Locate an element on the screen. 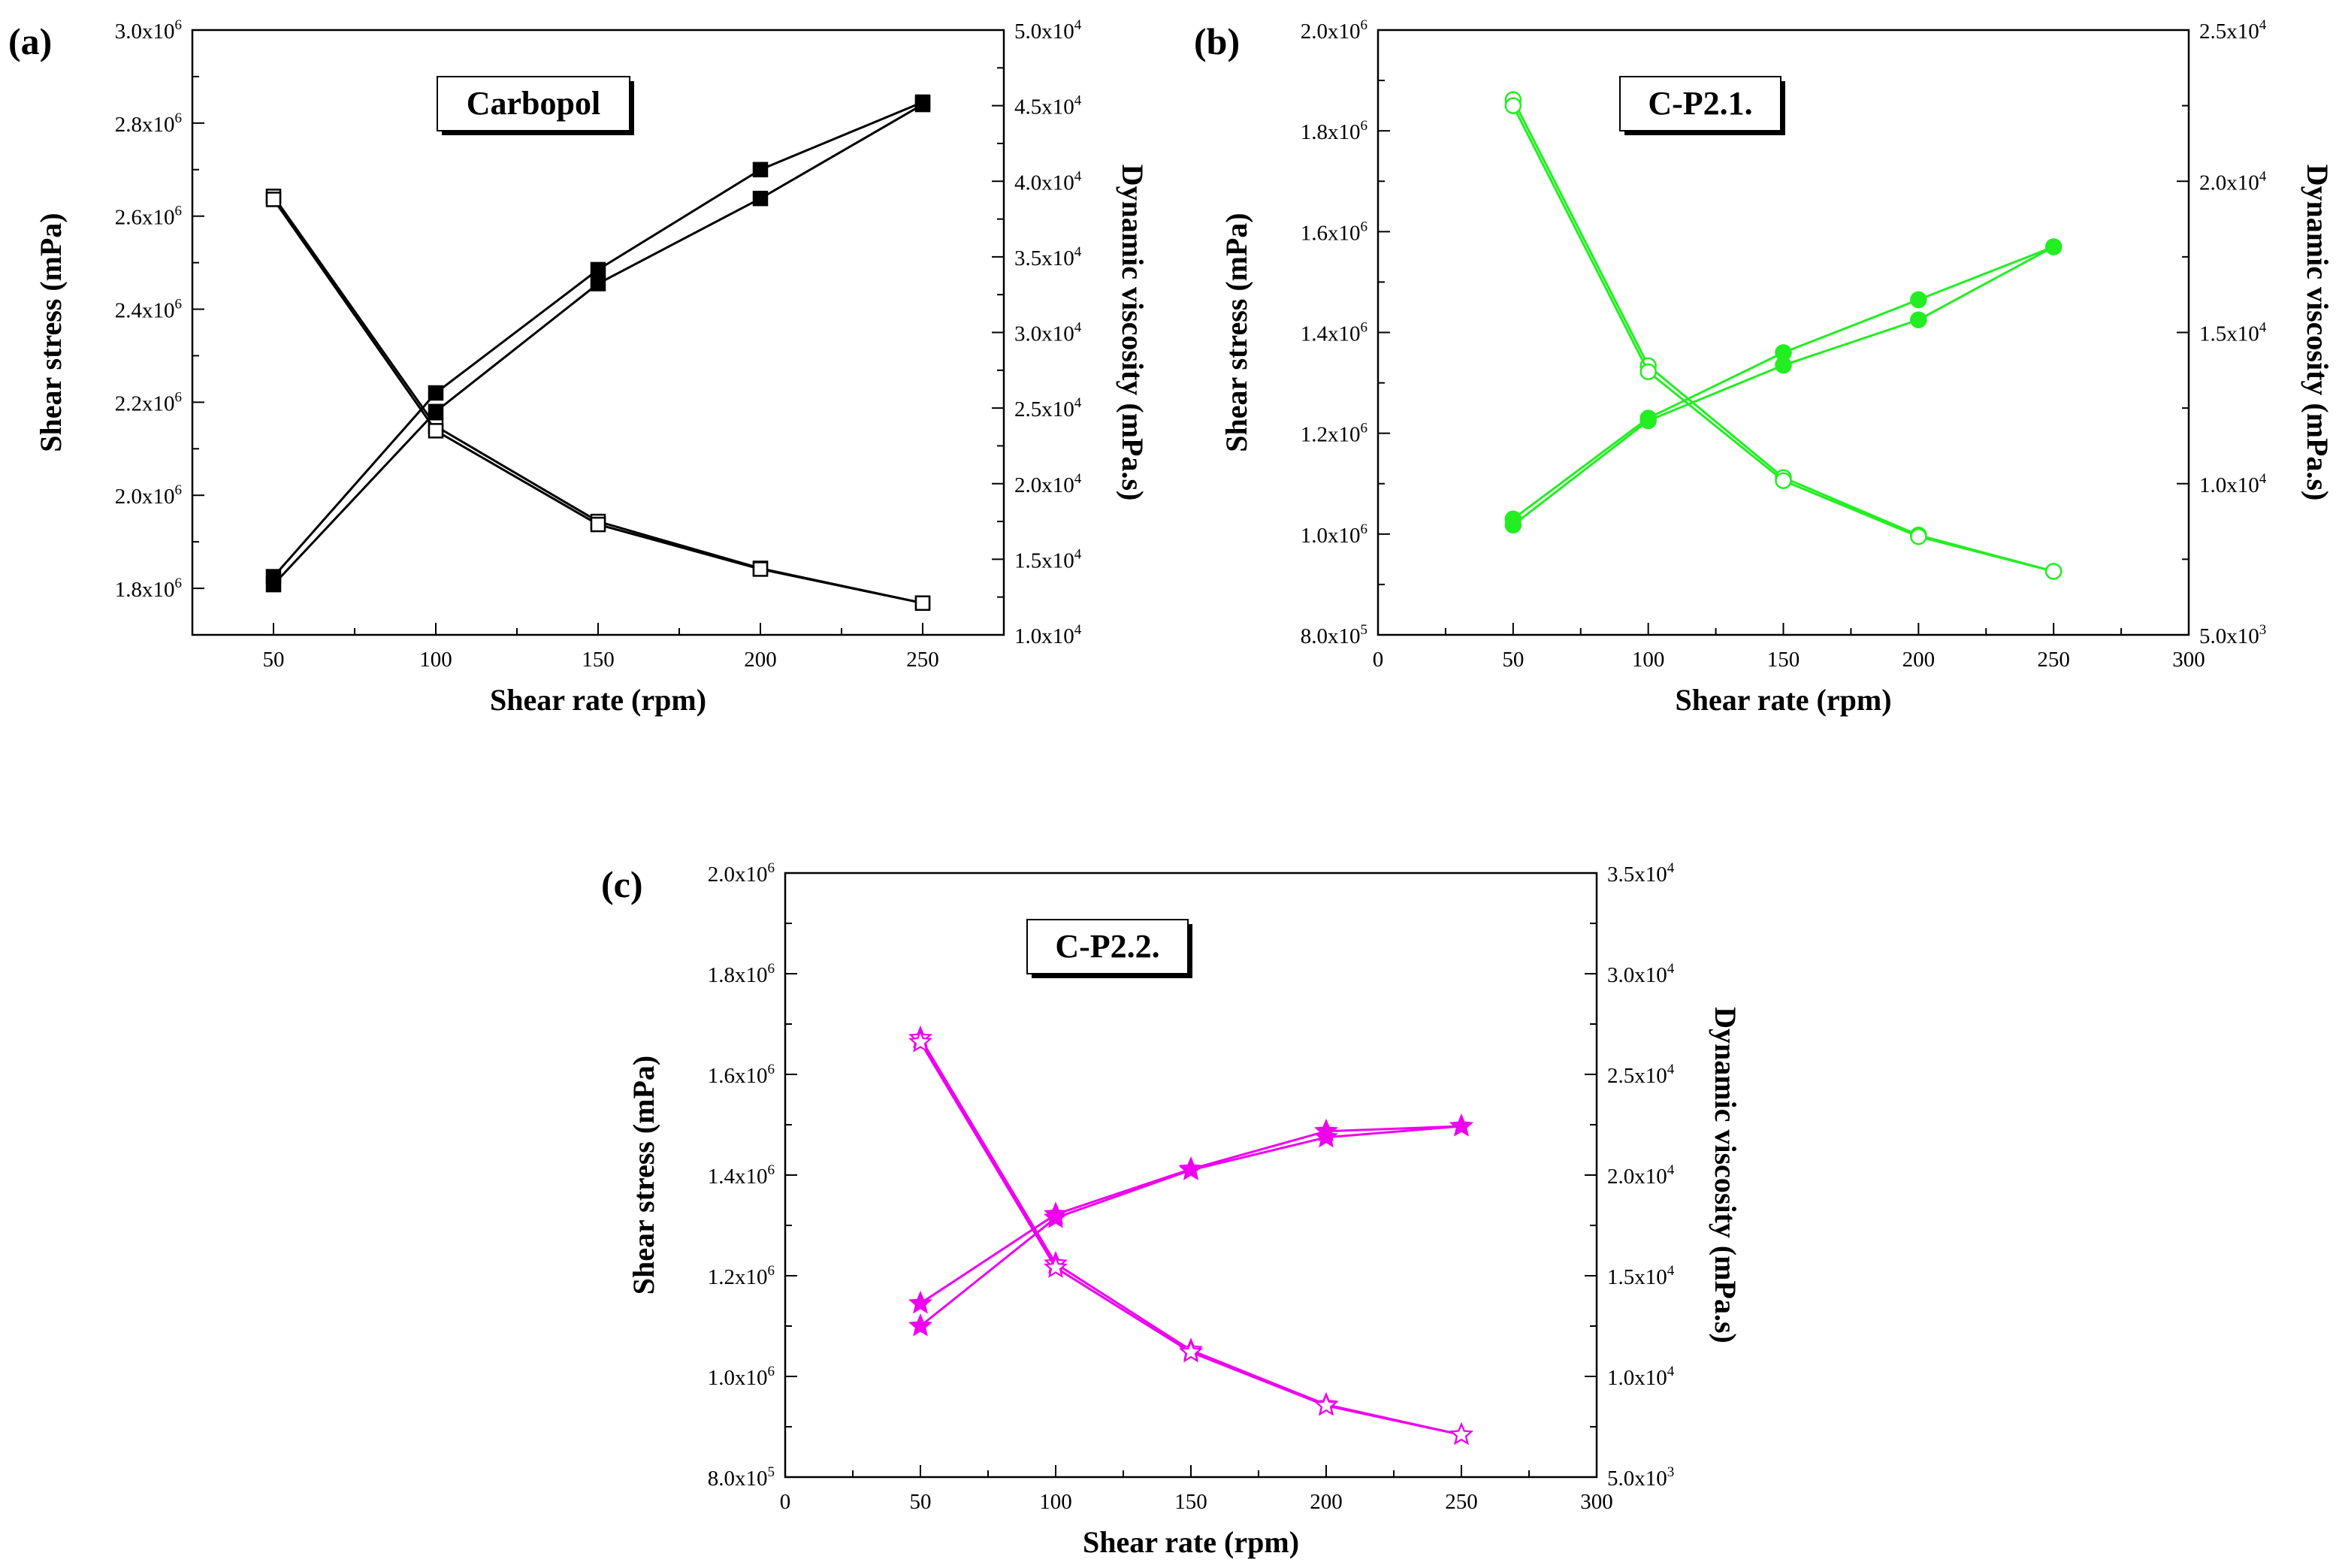  x-tick-label: 50 is located at coordinates (921, 1502).